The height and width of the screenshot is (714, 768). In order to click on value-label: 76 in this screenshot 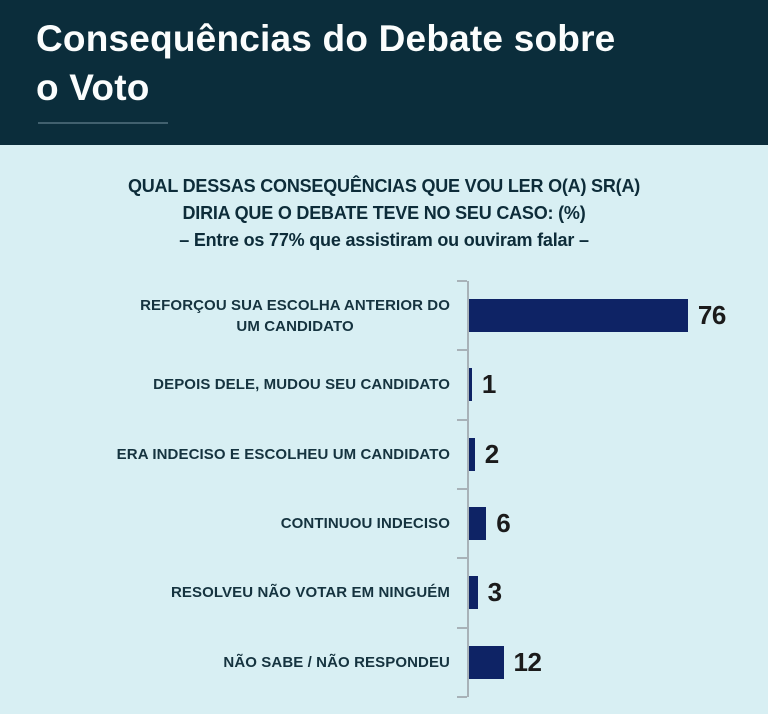, I will do `click(711, 315)`.